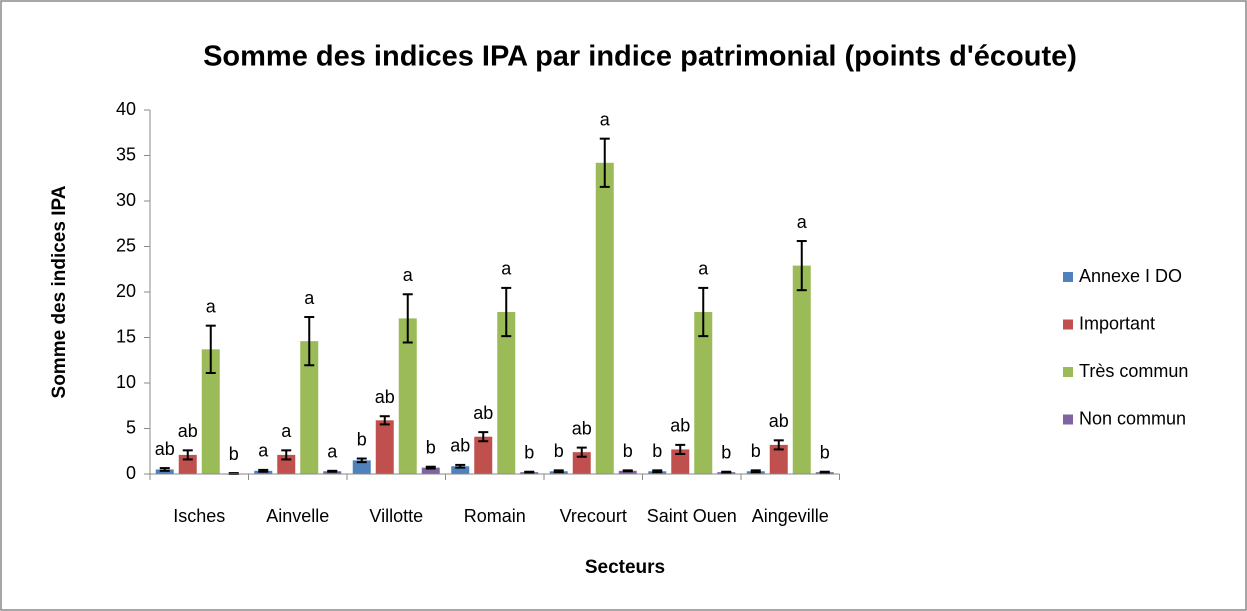  I want to click on y-tick-label: 15, so click(126, 336).